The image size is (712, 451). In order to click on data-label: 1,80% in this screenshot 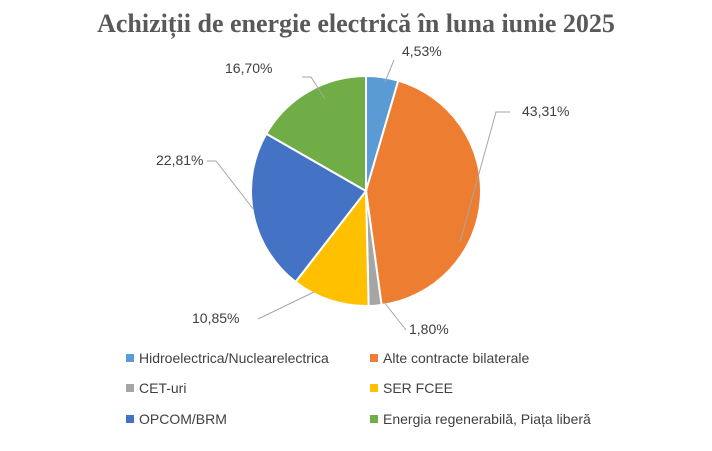, I will do `click(429, 329)`.